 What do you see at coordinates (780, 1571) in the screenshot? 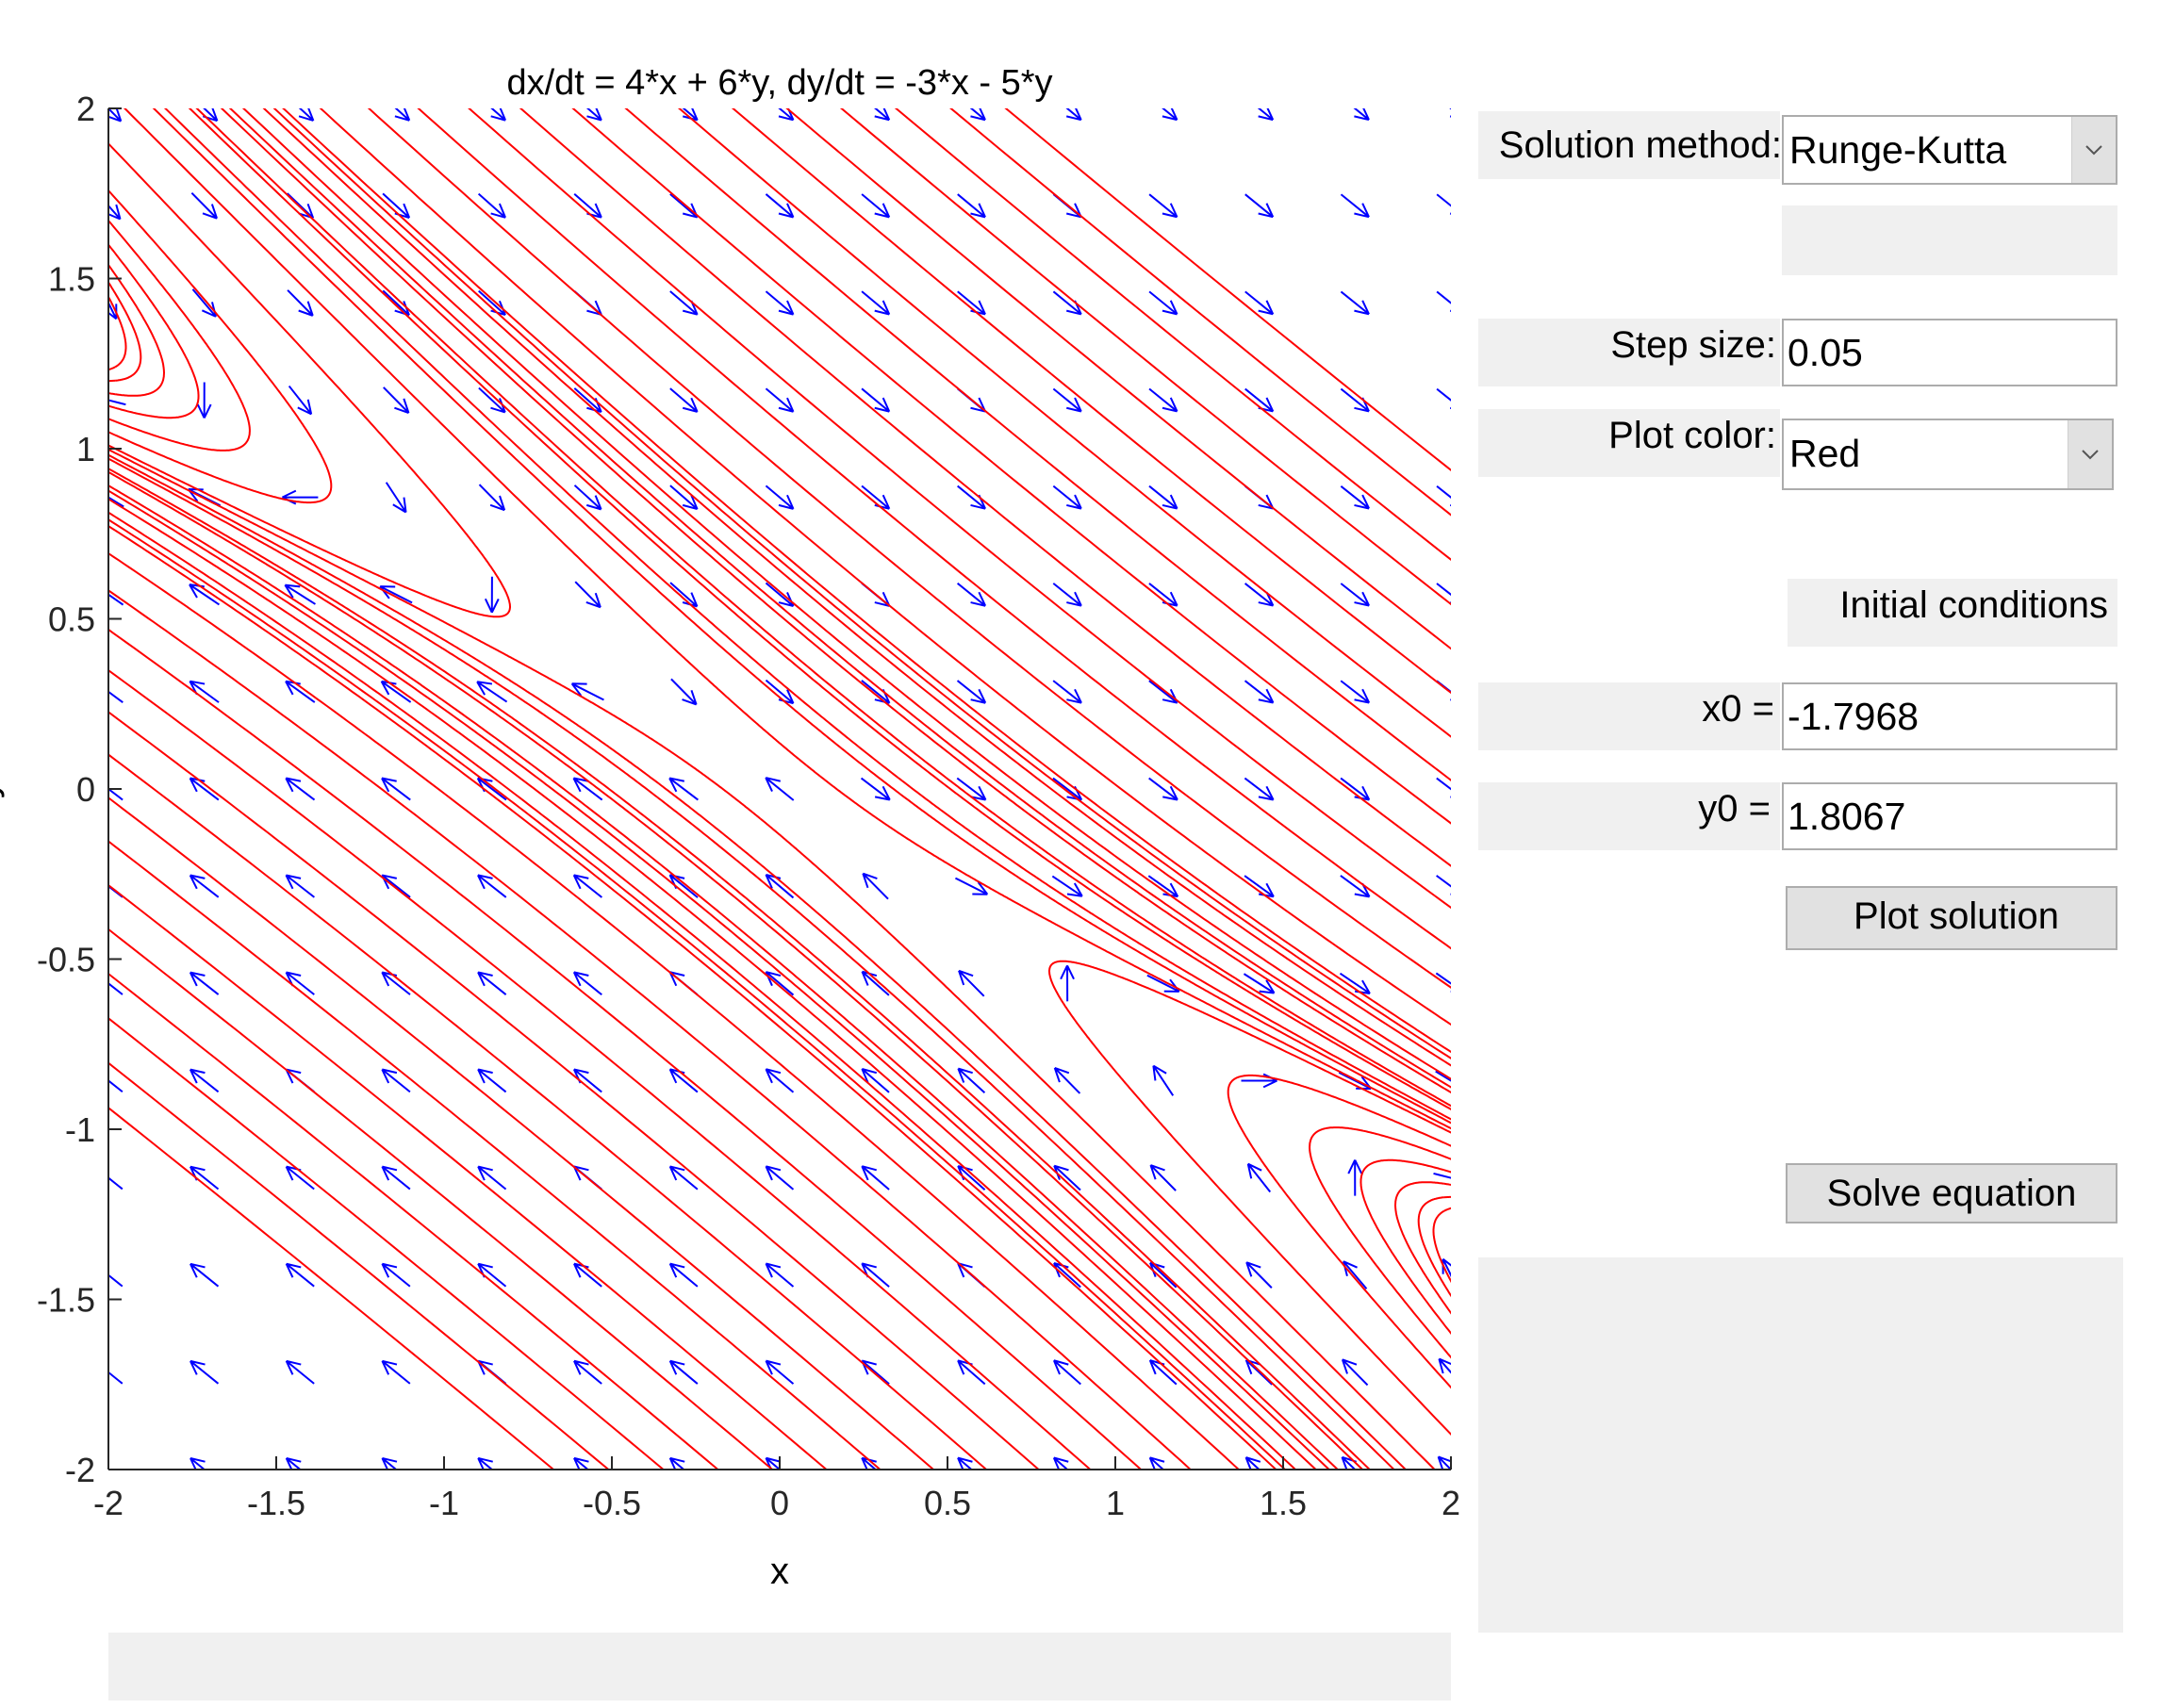
I see `x-axis-label: x` at bounding box center [780, 1571].